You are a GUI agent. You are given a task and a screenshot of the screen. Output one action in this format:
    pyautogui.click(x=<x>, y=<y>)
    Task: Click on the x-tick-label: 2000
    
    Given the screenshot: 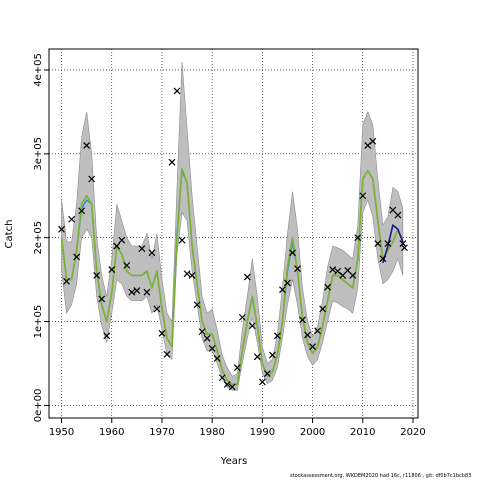 What is the action you would take?
    pyautogui.click(x=312, y=432)
    